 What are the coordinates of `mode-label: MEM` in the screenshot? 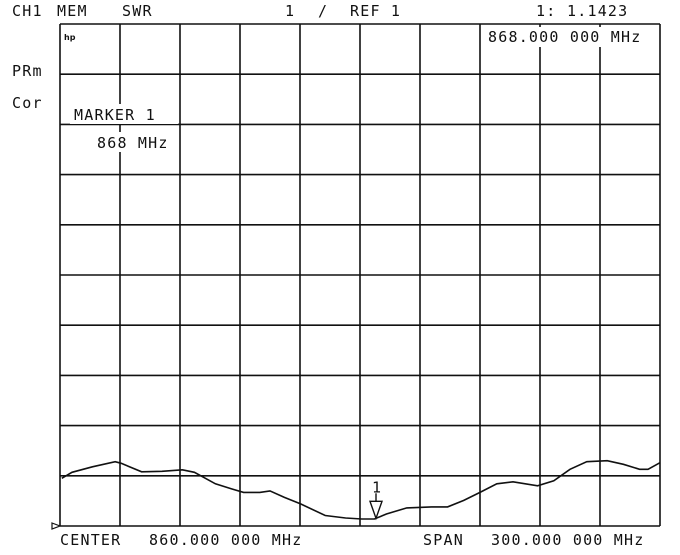 It's located at (72, 11).